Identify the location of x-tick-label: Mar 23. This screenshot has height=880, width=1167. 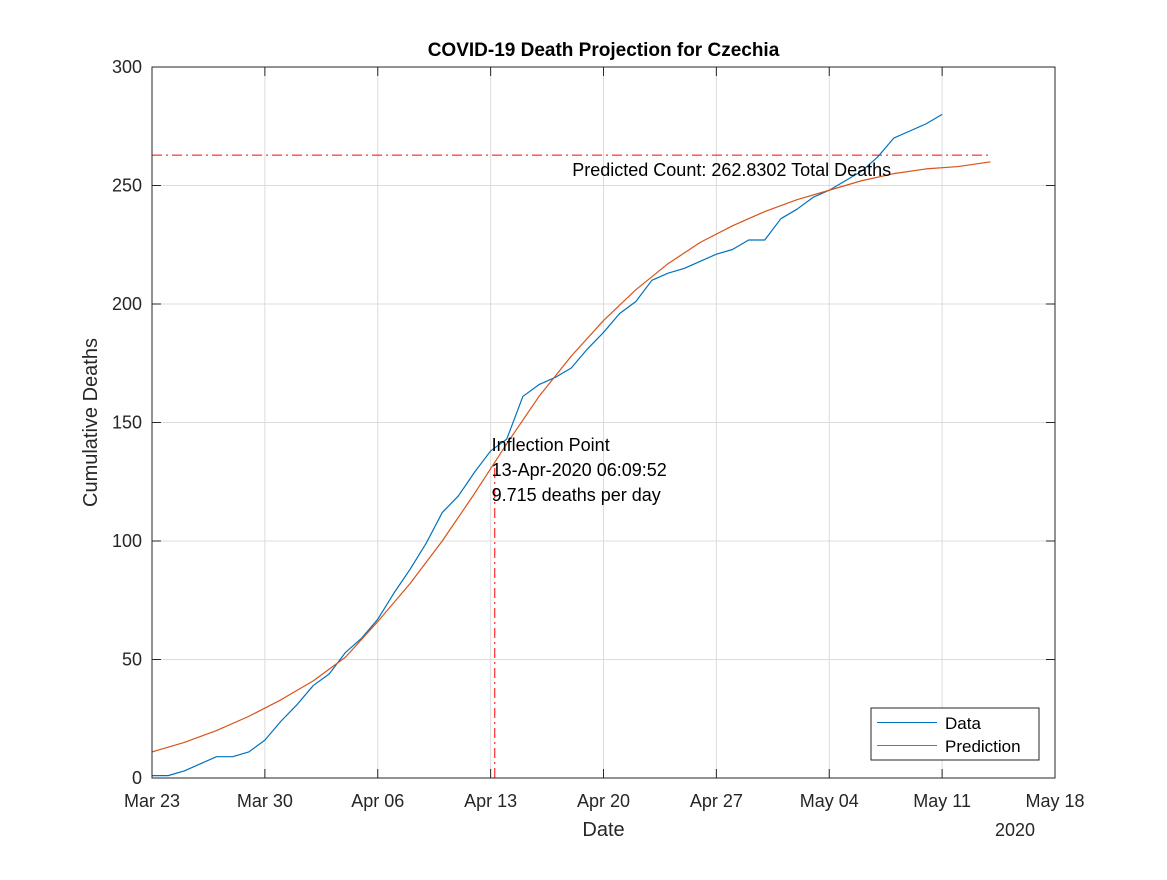
(152, 801).